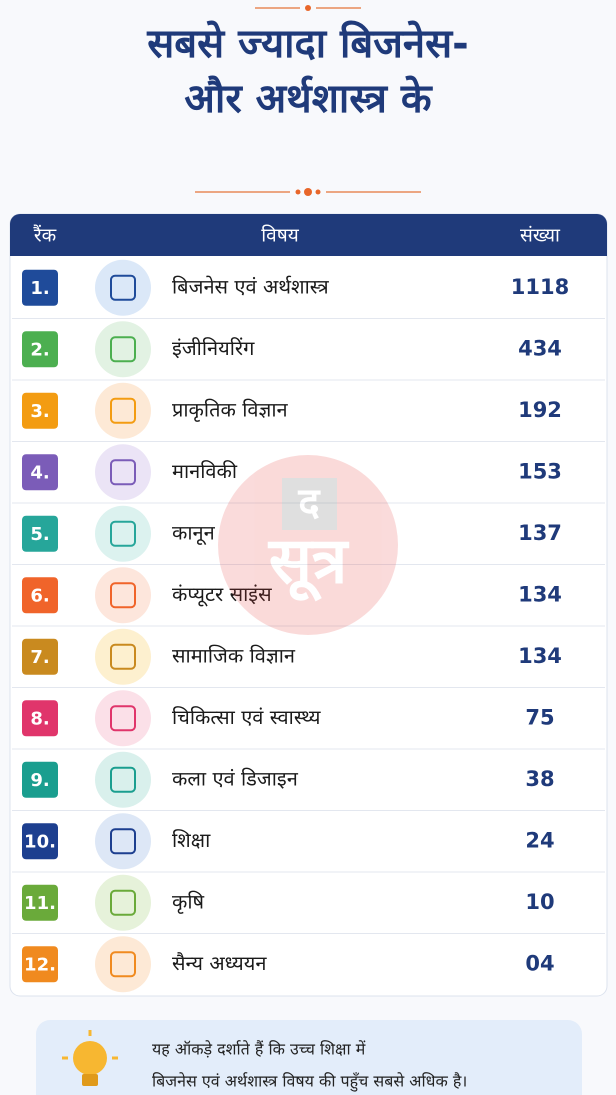  I want to click on watermark-text: द, so click(309, 503).